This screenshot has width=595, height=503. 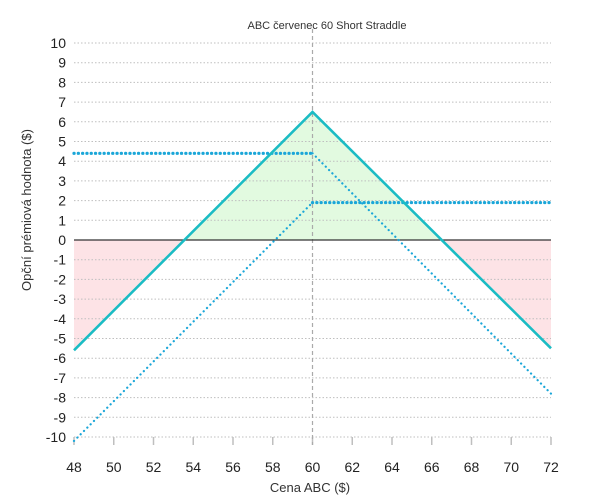 I want to click on x-tick-label: 70, so click(x=511, y=467).